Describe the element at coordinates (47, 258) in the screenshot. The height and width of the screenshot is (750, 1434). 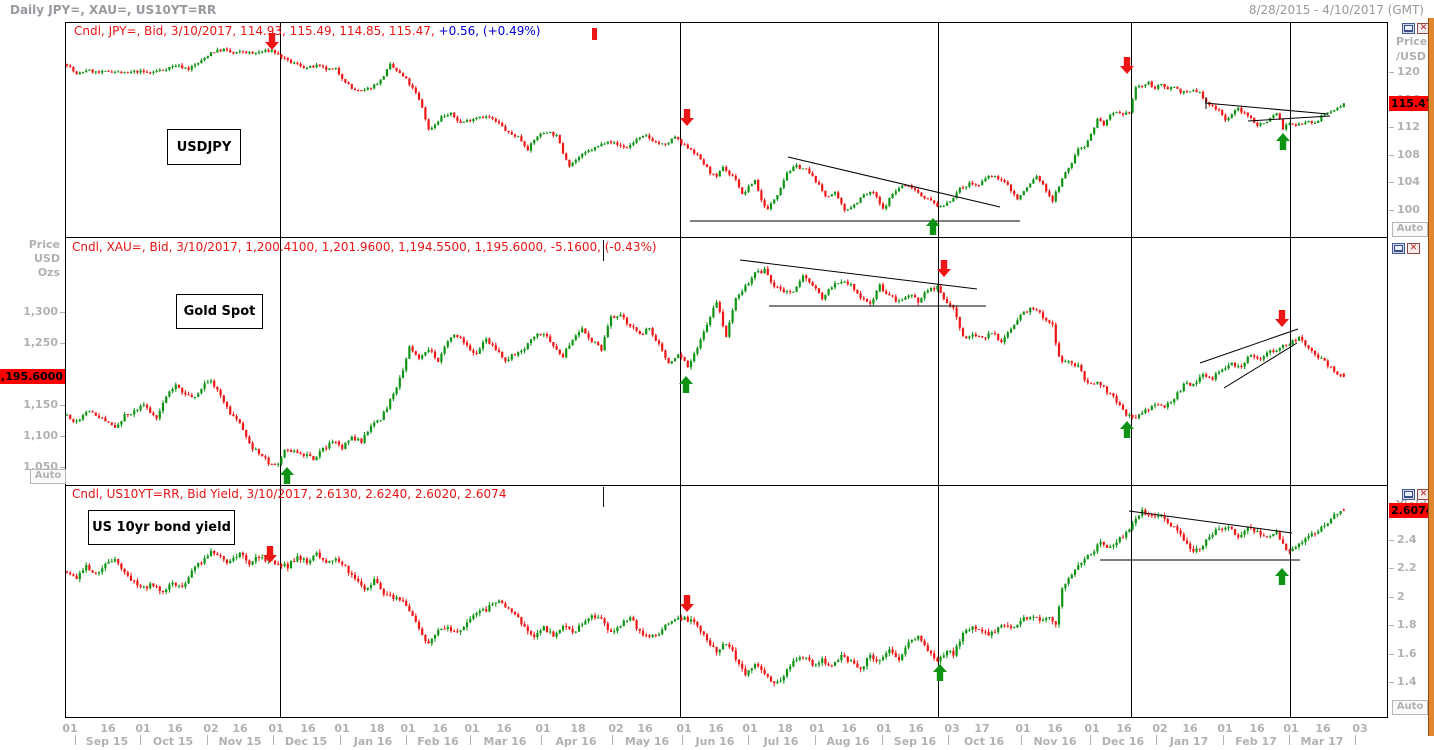
I see `y-axis-title: USD` at that location.